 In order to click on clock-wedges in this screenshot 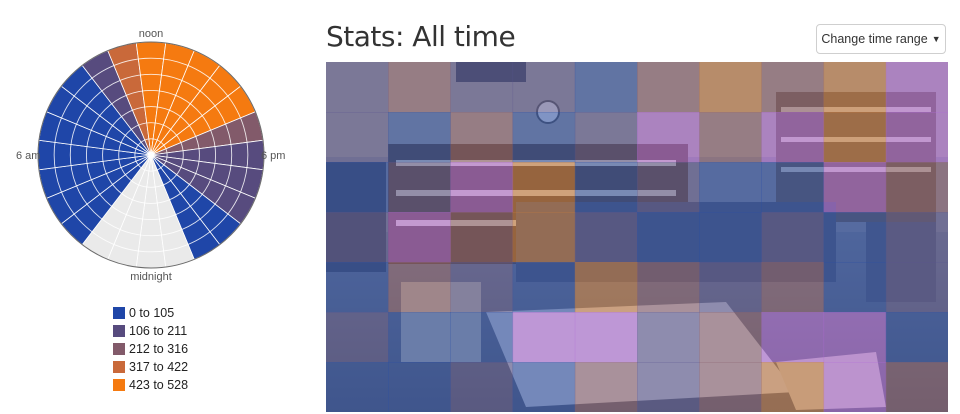, I will do `click(151, 155)`.